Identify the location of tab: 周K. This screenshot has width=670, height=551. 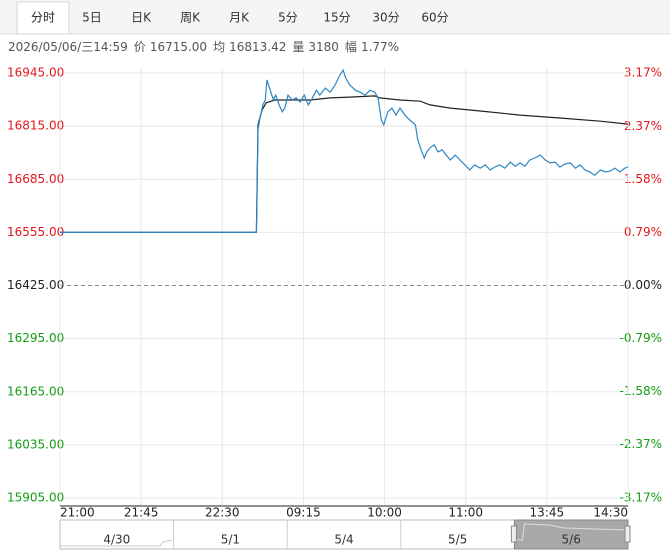
(190, 18).